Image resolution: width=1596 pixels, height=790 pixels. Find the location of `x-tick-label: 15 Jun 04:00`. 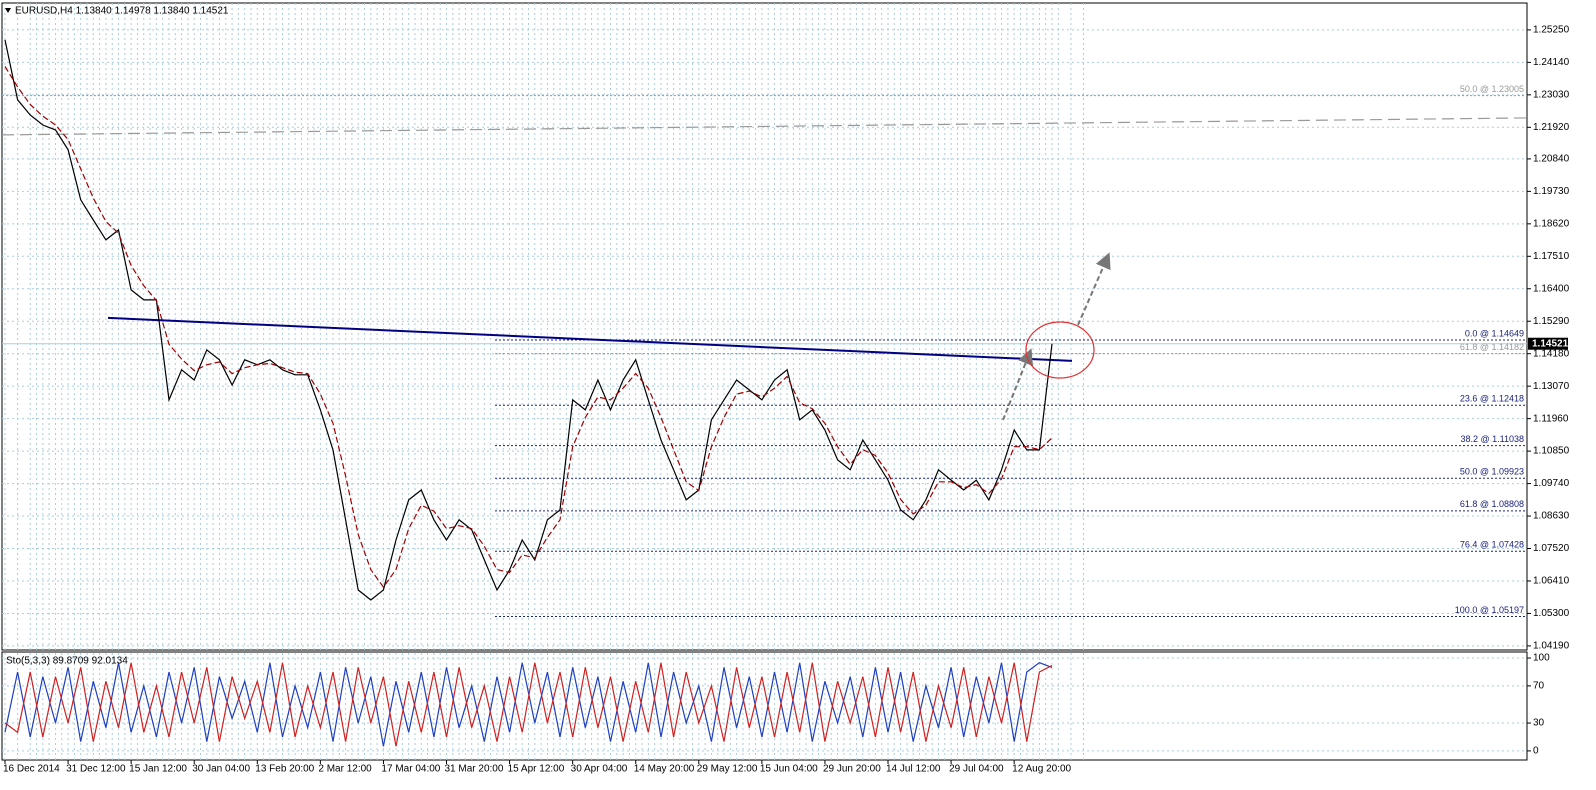

x-tick-label: 15 Jun 04:00 is located at coordinates (789, 769).